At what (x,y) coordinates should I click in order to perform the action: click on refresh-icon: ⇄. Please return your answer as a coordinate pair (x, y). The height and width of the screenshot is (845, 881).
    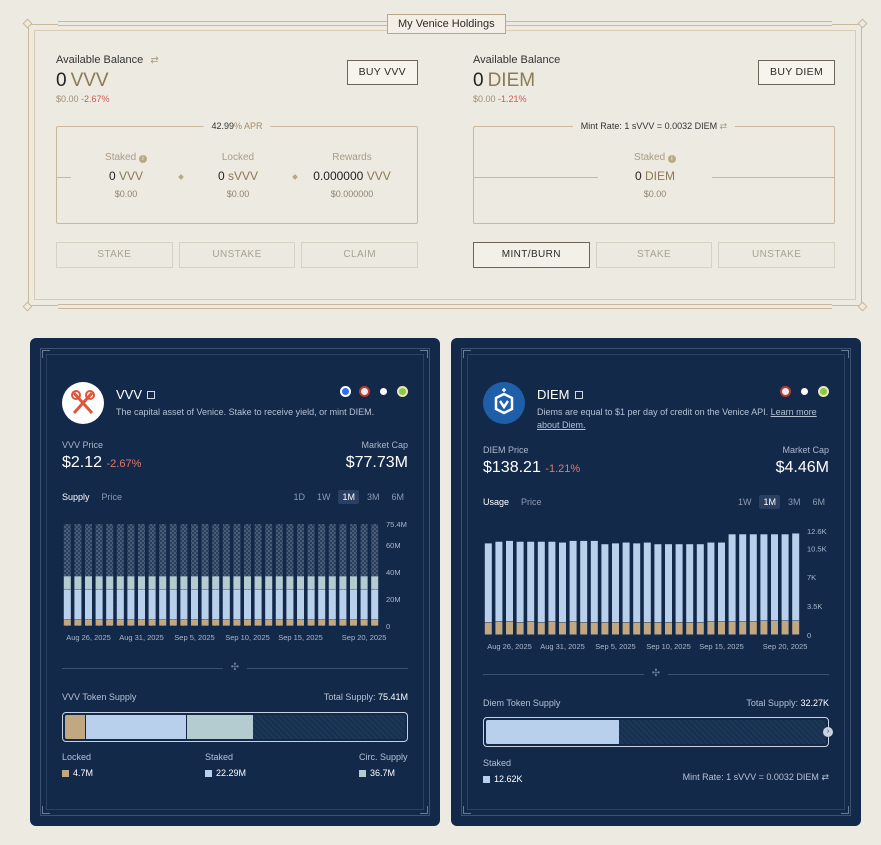
    Looking at the image, I should click on (154, 60).